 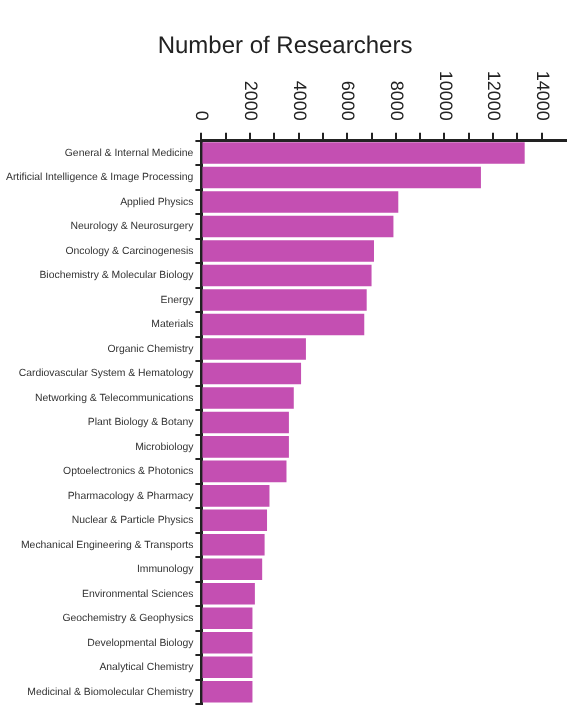 I want to click on x-tick-label: 10000, so click(x=445, y=95).